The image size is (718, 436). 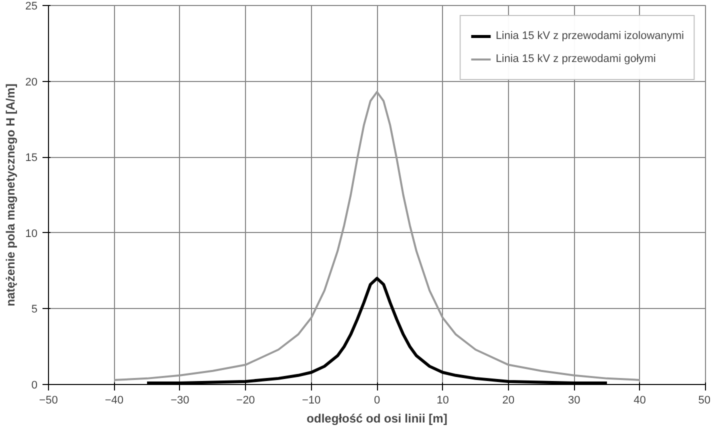 I want to click on x-tick-label: −10, so click(x=311, y=400).